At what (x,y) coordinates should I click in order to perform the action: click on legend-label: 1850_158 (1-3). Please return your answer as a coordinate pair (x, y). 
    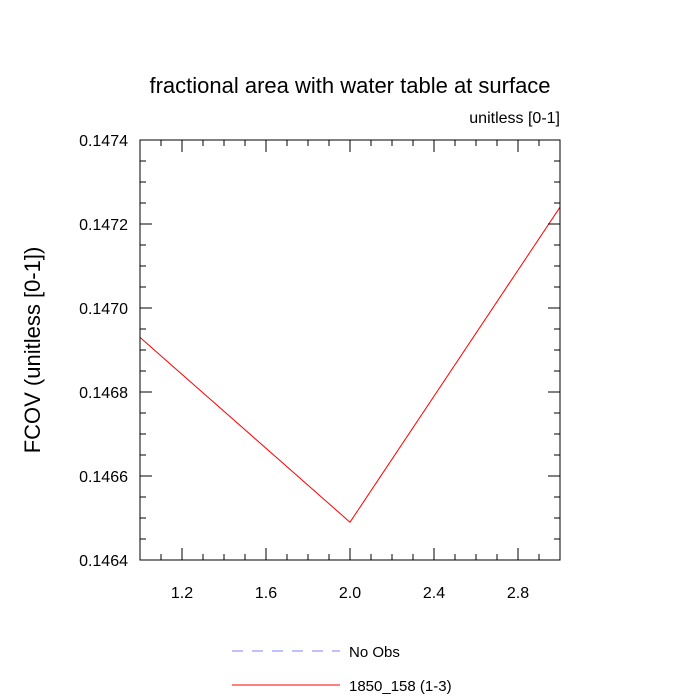
    Looking at the image, I should click on (400, 686).